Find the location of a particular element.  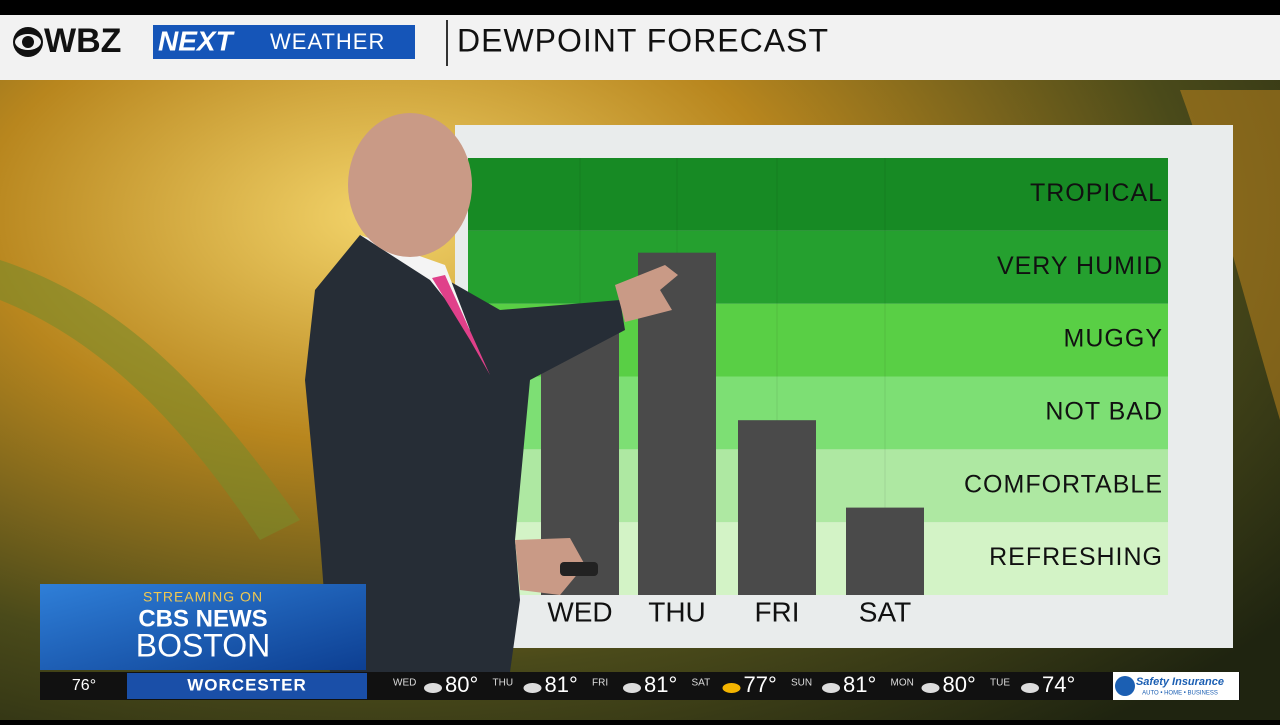

sponsor-logo is located at coordinates (1125, 686).